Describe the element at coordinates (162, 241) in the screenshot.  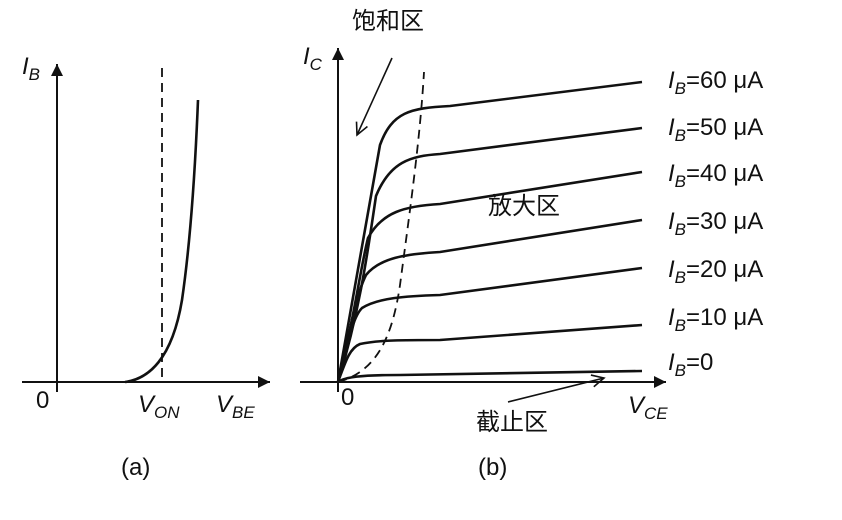
I see `a-input-curve` at that location.